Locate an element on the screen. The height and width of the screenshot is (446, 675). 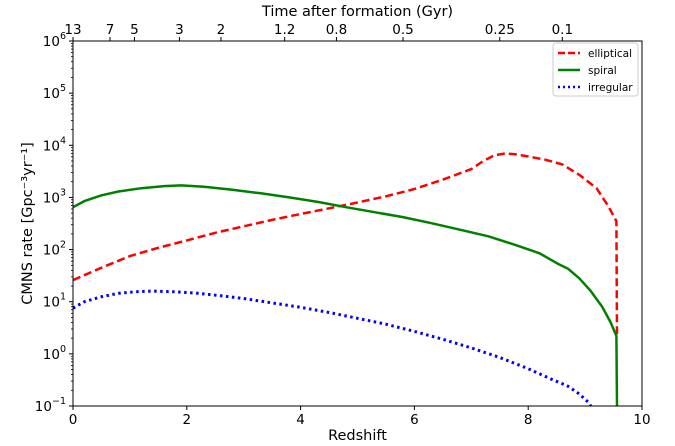
x-tick-label: 8 is located at coordinates (528, 420).